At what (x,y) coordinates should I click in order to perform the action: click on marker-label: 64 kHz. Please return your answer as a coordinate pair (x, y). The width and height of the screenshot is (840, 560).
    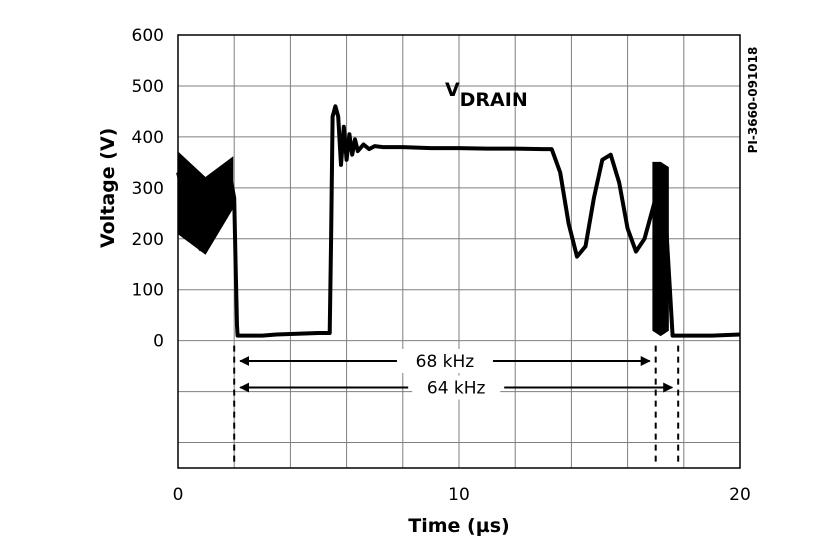
    Looking at the image, I should click on (456, 389).